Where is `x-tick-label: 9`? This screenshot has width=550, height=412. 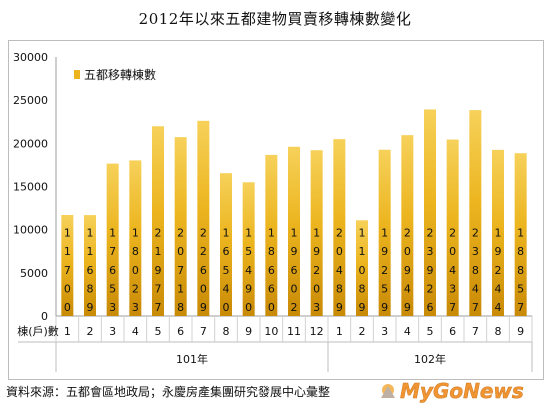 x-tick-label: 9 is located at coordinates (248, 331).